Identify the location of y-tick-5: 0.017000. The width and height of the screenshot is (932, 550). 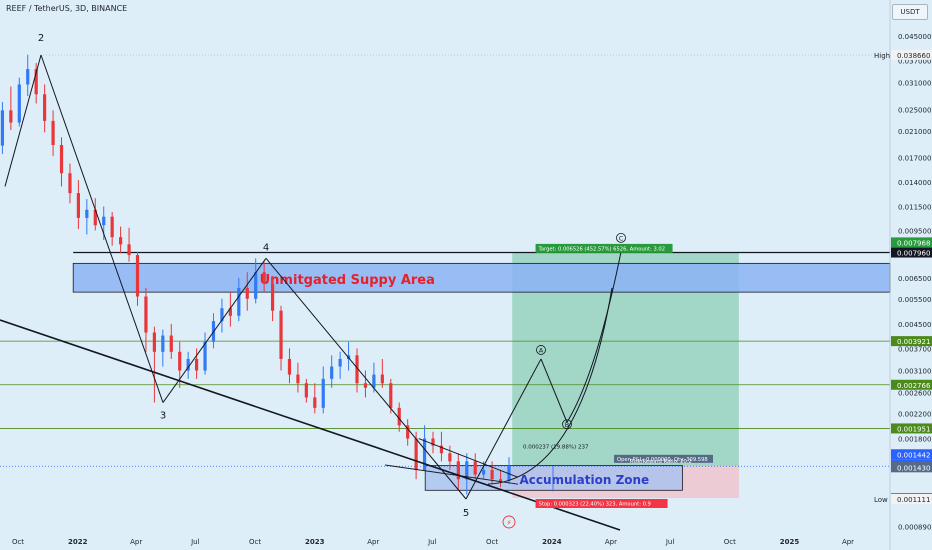
(914, 159).